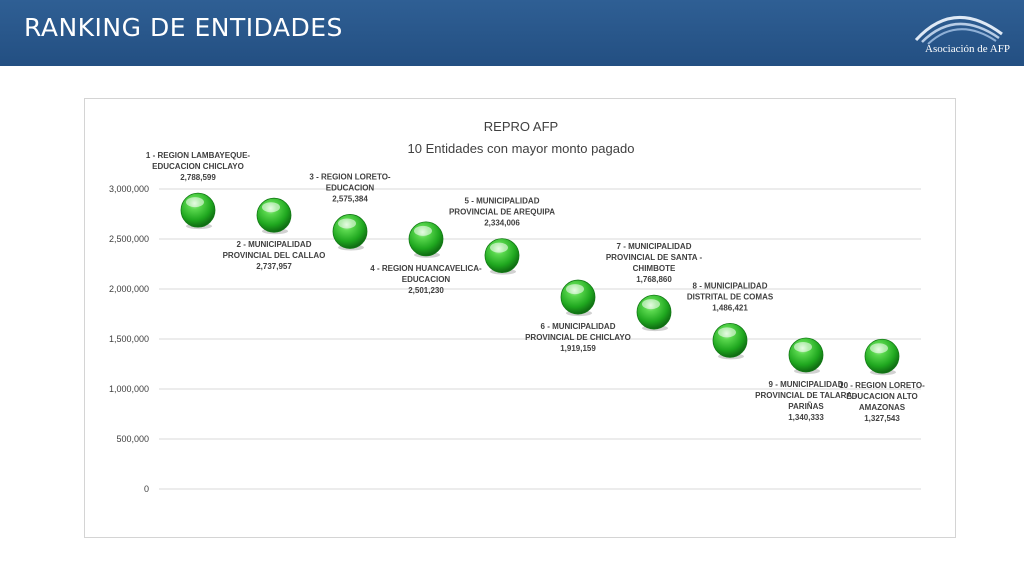  Describe the element at coordinates (502, 201) in the screenshot. I see `data-label-name: 5 - MUNICIPALIDAD` at that location.